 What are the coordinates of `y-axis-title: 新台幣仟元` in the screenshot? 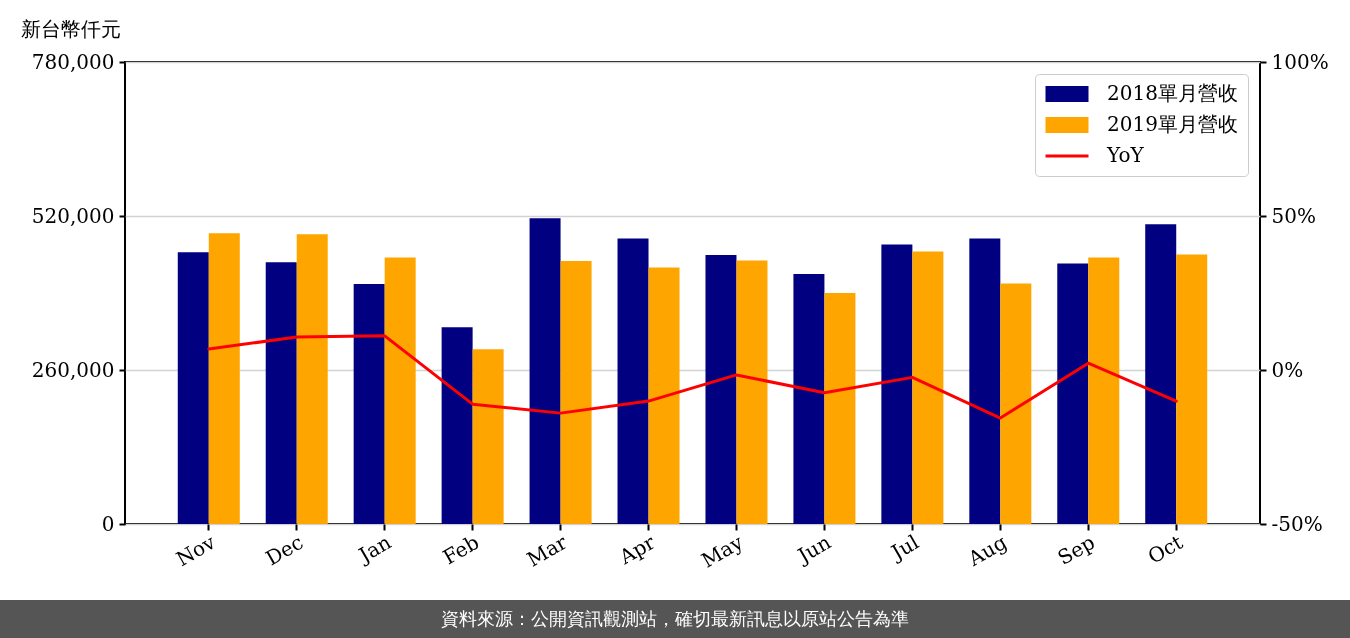 It's located at (70, 28).